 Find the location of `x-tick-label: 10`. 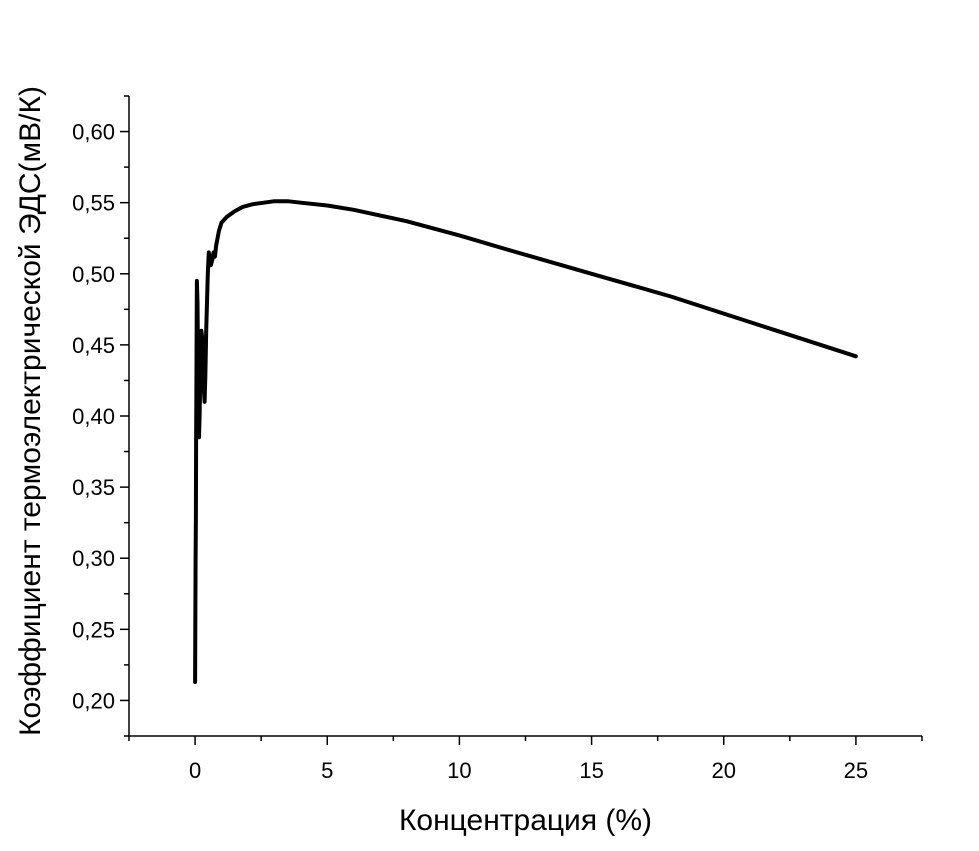

x-tick-label: 10 is located at coordinates (459, 770).